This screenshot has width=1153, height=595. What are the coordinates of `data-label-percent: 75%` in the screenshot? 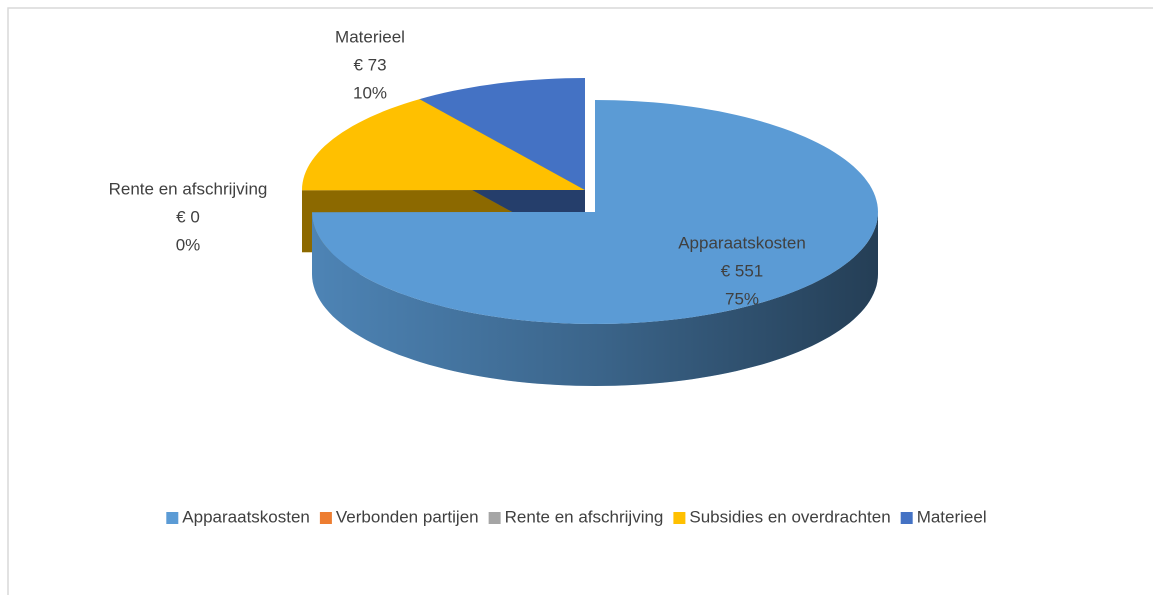 It's located at (742, 298).